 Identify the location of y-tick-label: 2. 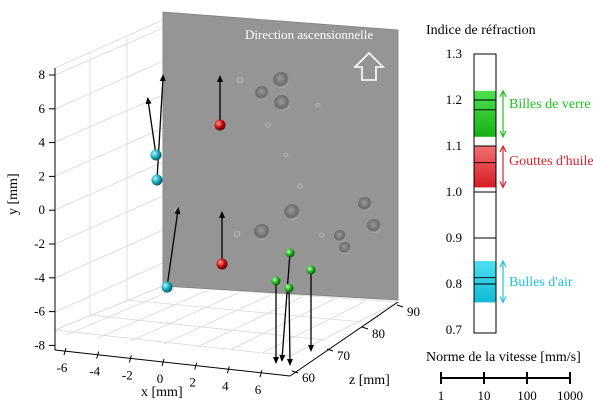
(42, 175).